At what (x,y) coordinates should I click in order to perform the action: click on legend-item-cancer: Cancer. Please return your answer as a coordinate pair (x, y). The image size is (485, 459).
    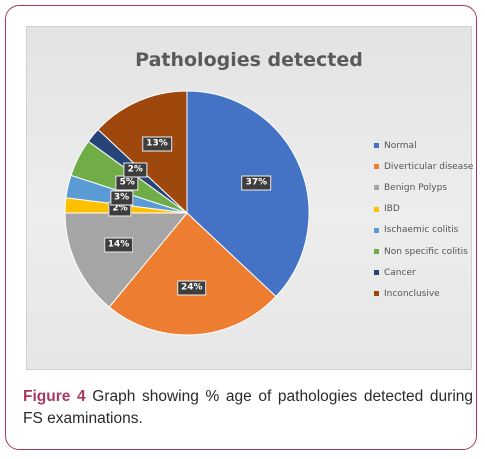
    Looking at the image, I should click on (423, 272).